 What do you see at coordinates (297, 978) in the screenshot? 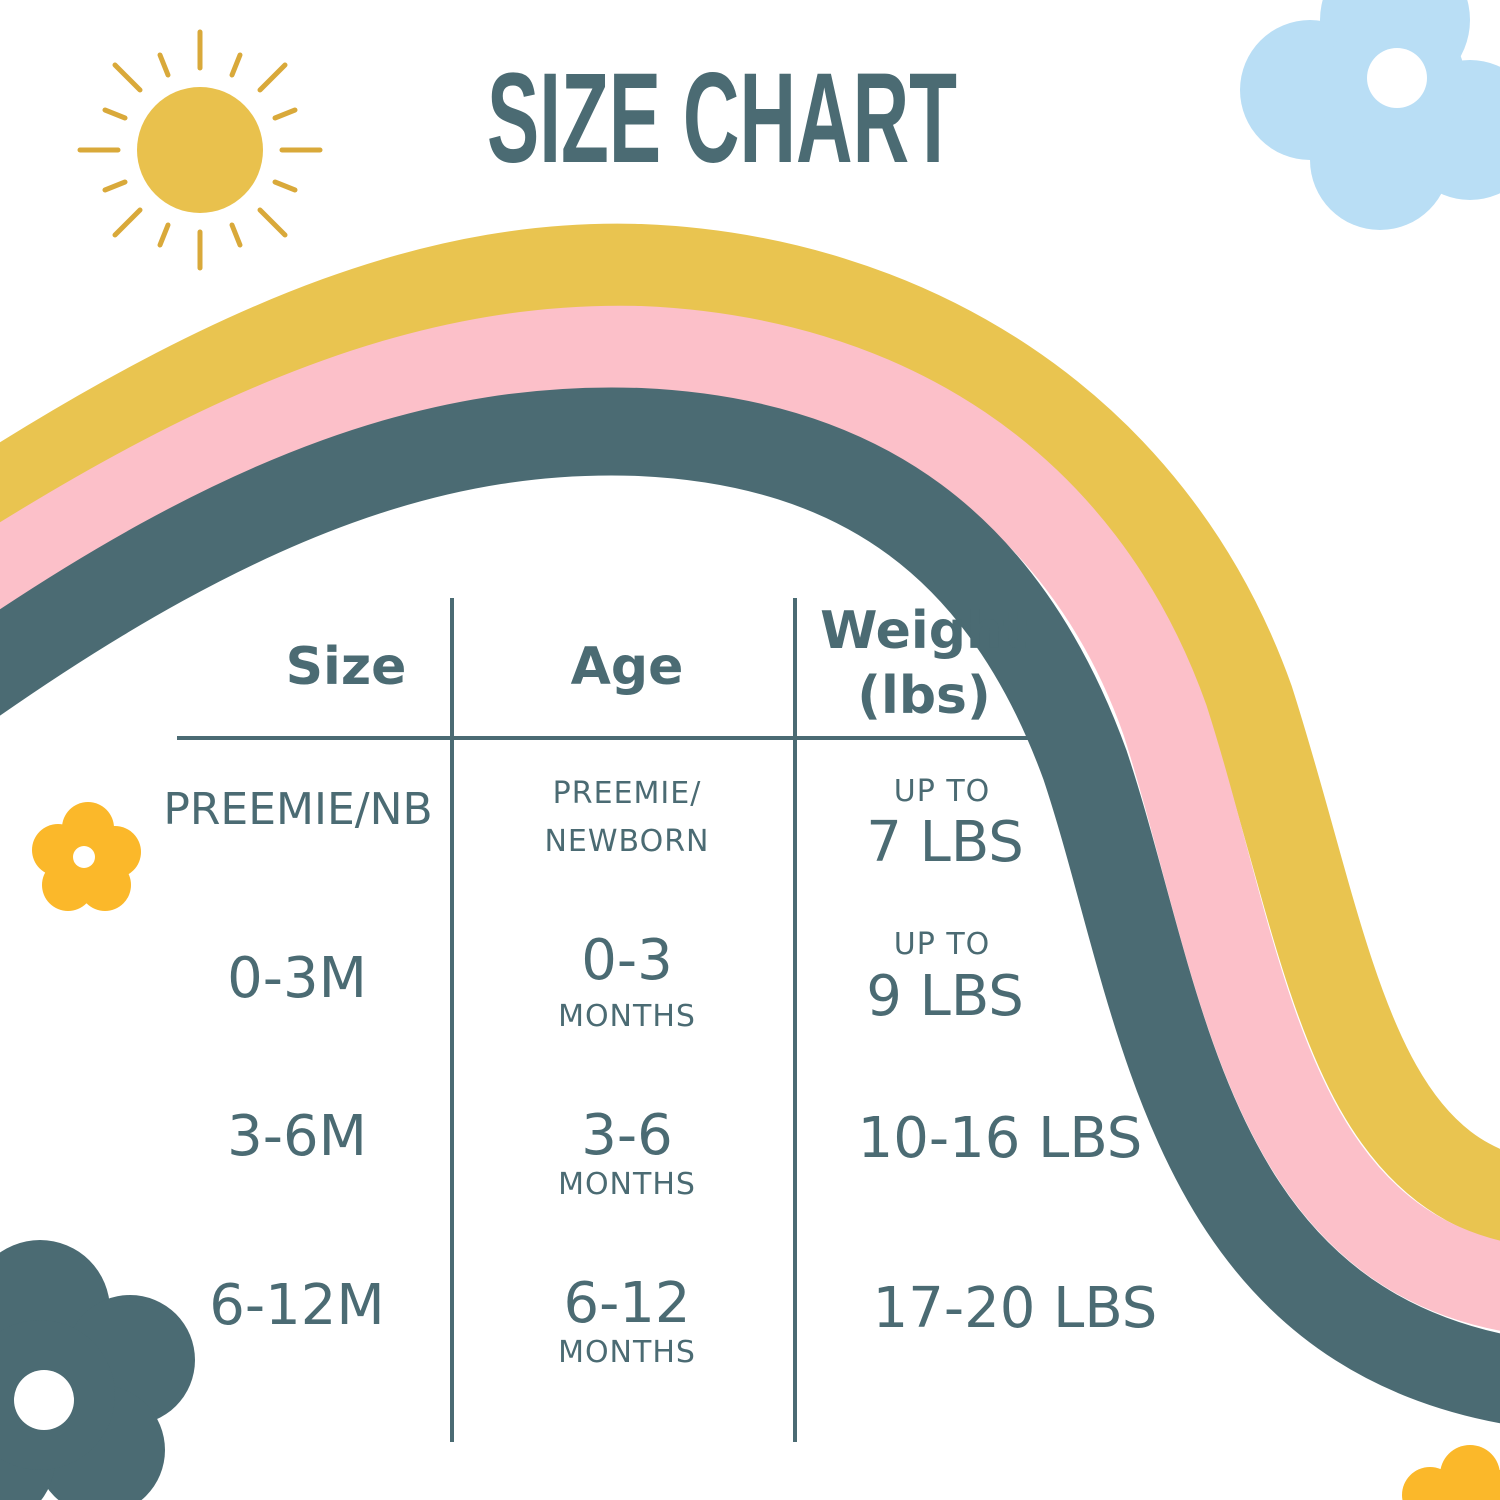
I see `size-cell: 0-3M` at bounding box center [297, 978].